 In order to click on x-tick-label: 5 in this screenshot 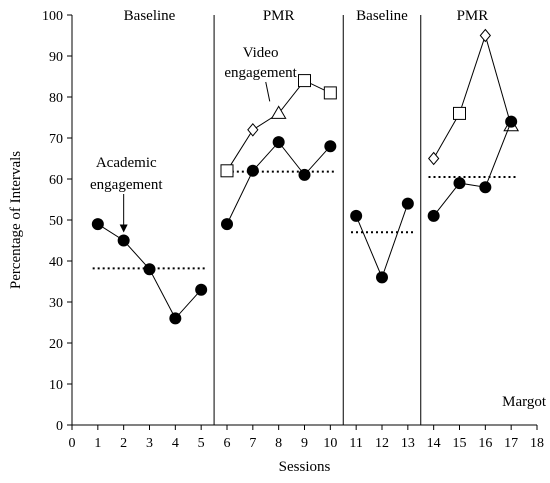, I will do `click(201, 443)`.